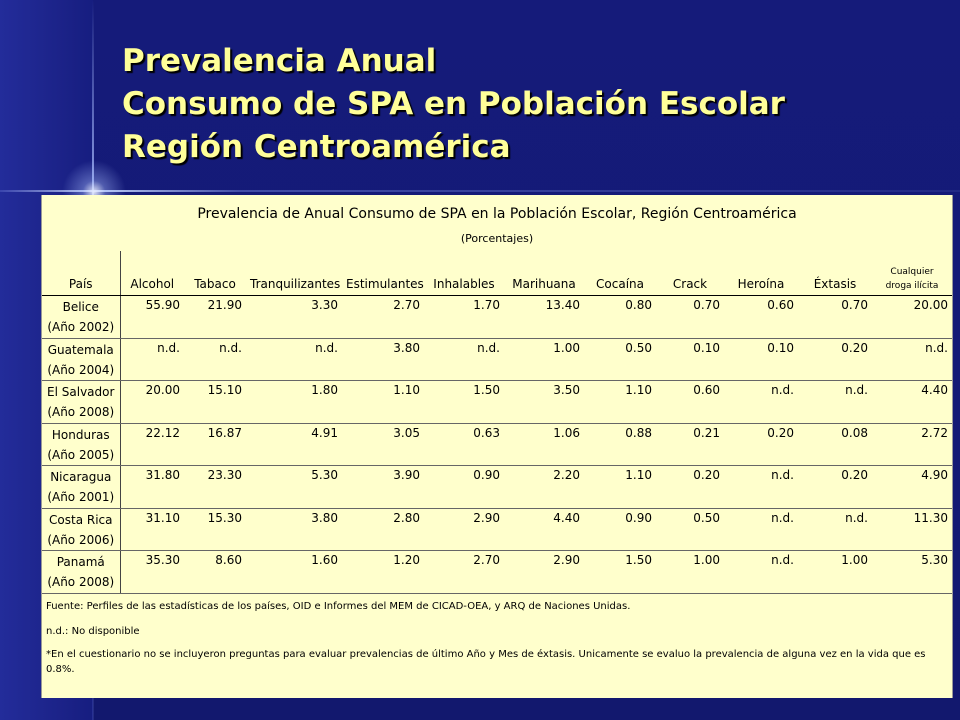 This screenshot has height=720, width=960. What do you see at coordinates (620, 444) in the screenshot?
I see `value-cell: 0.88` at bounding box center [620, 444].